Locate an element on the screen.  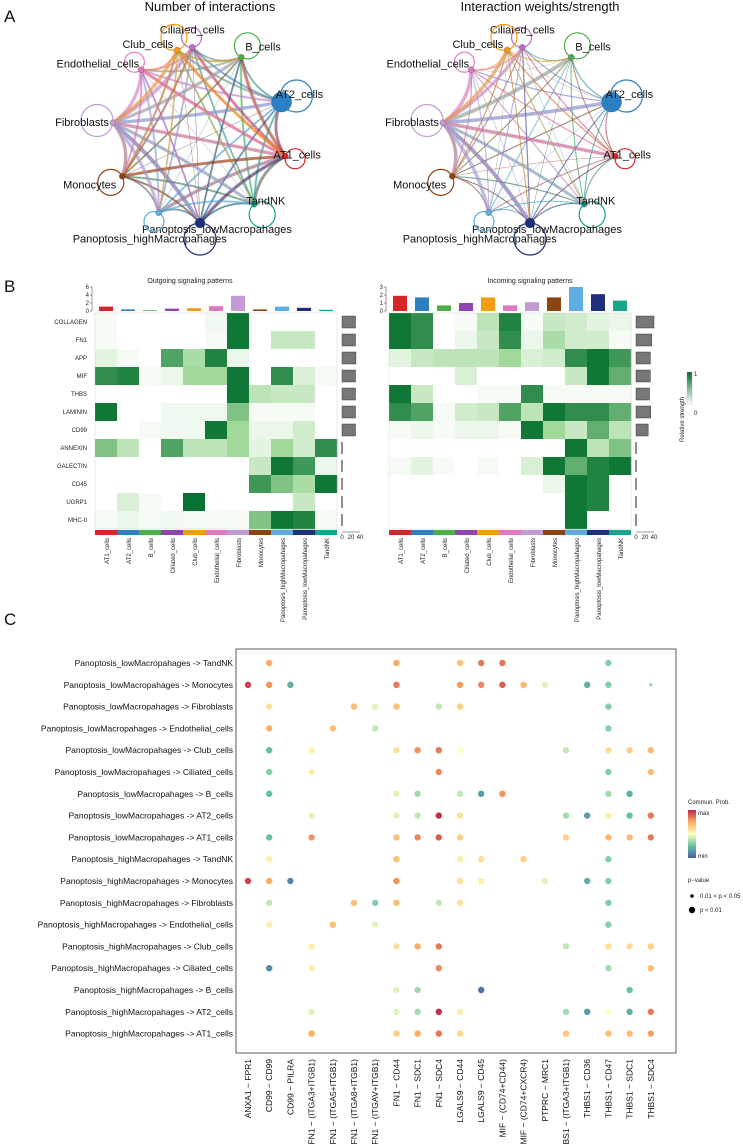
incoming-cell-ANNEXIN-Monocytes is located at coordinates (554, 448).